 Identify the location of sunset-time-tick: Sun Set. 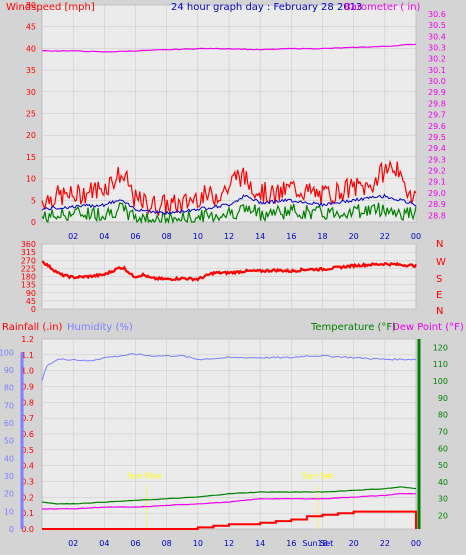
(317, 543).